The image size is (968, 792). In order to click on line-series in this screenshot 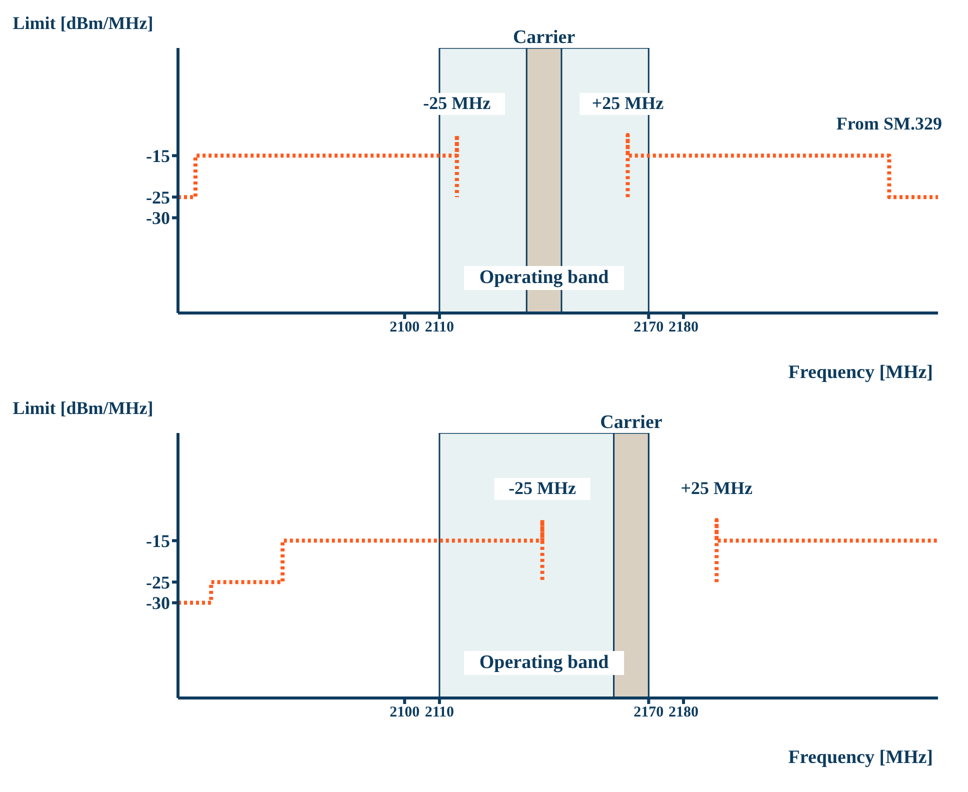, I will do `click(361, 561)`.